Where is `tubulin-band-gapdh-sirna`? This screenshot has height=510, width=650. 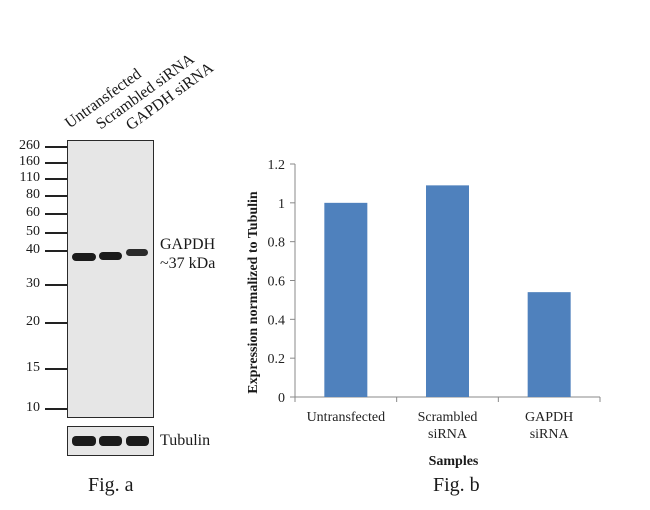 tubulin-band-gapdh-sirna is located at coordinates (137, 441).